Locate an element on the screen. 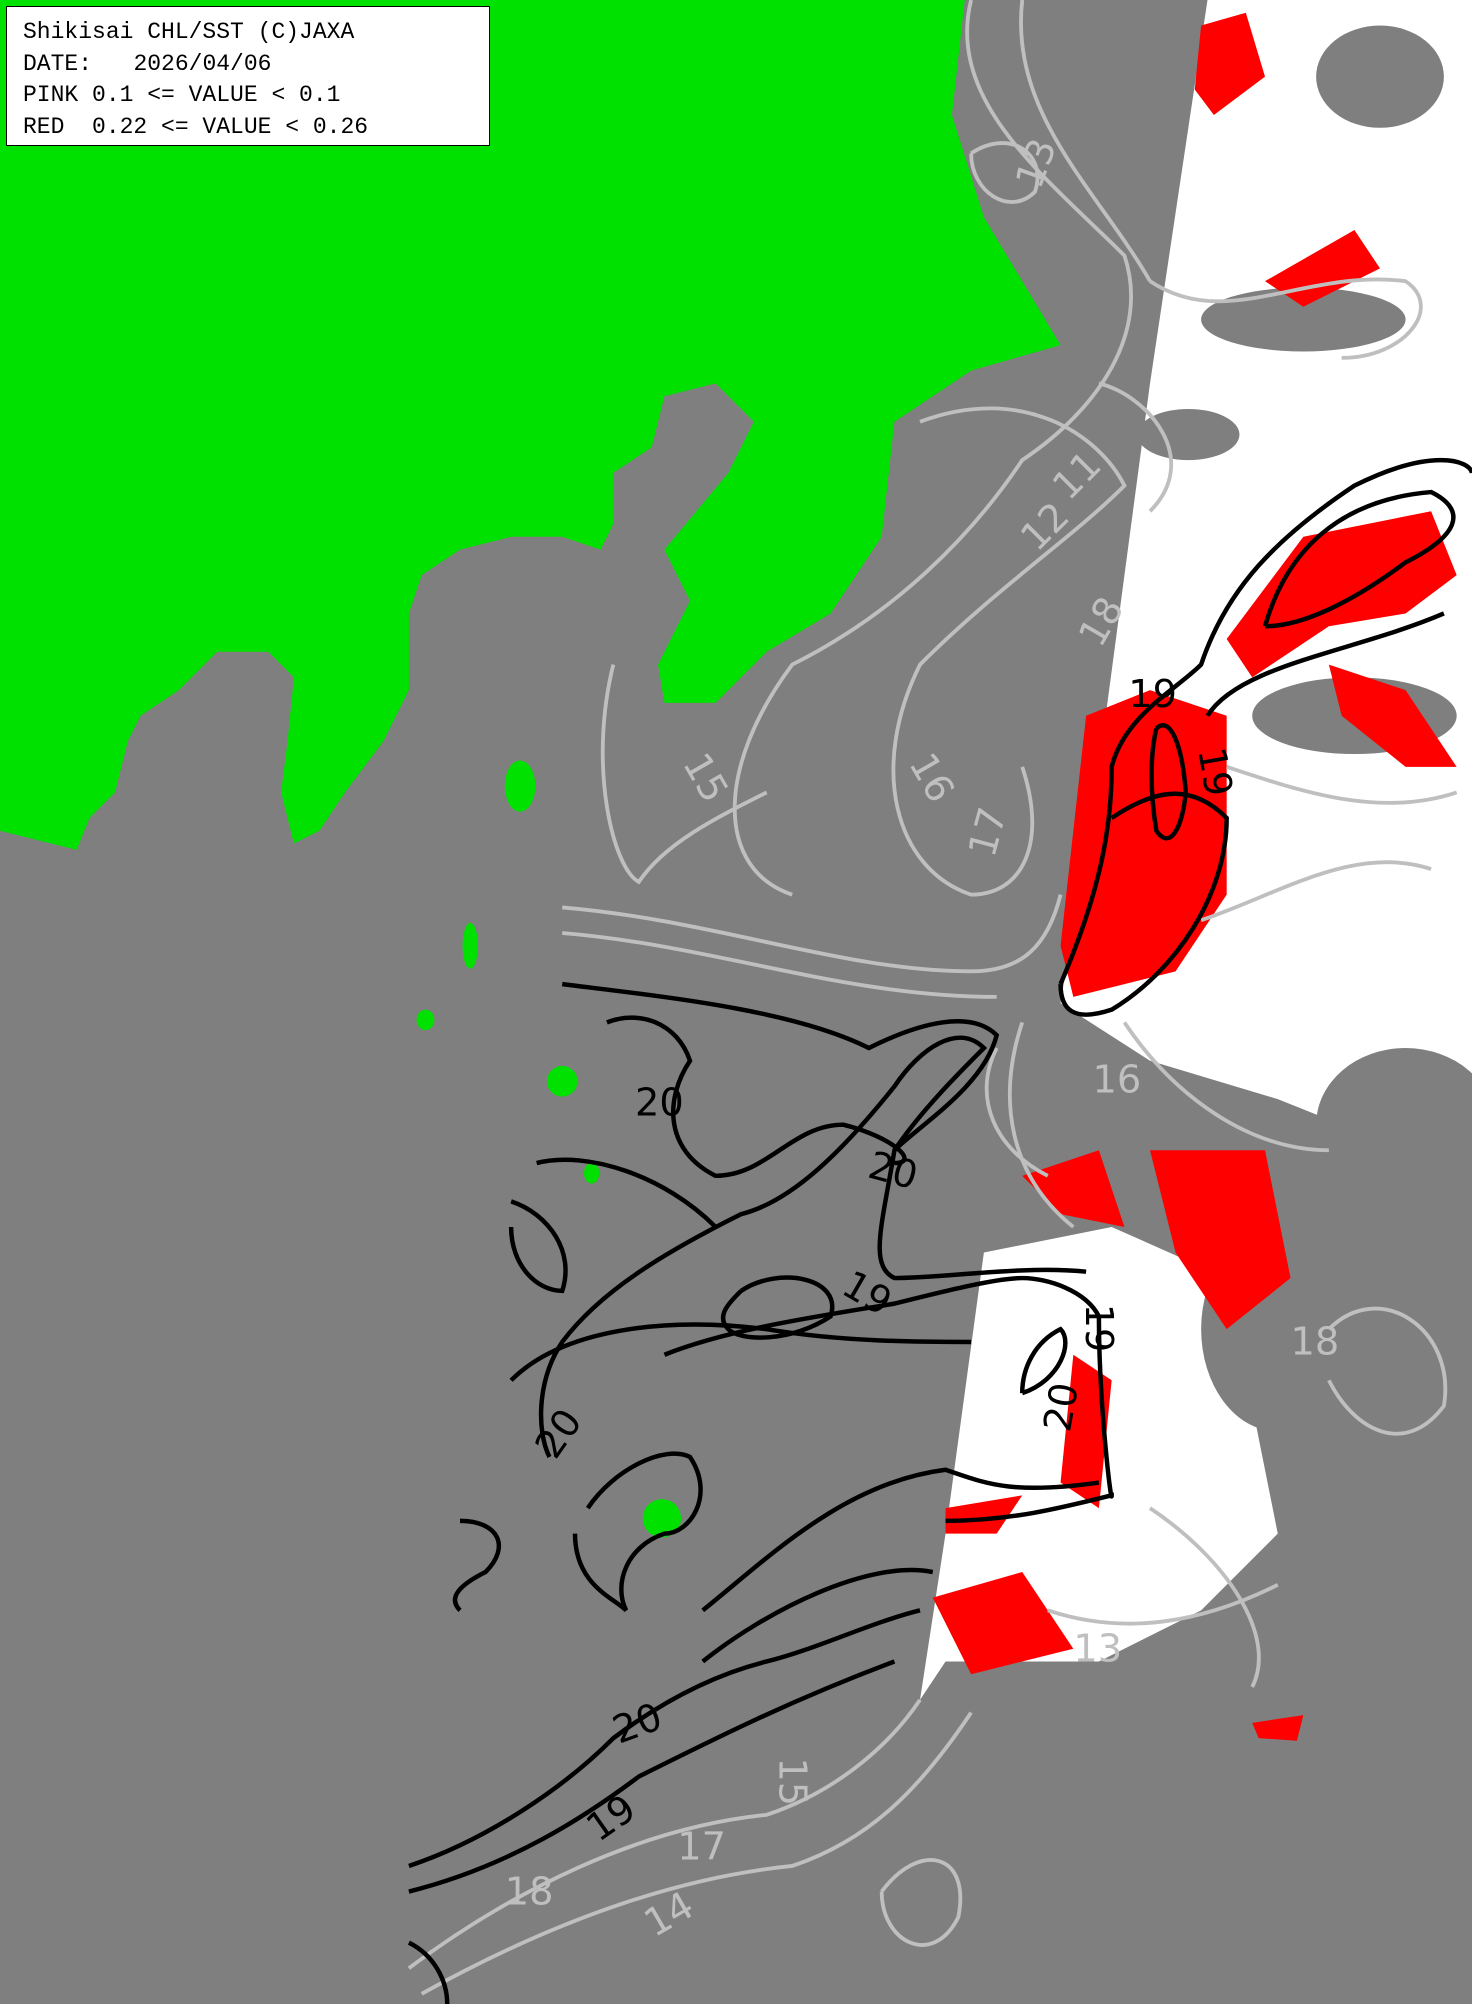 The image size is (1472, 2004). contour-label: 13 is located at coordinates (1097, 1648).